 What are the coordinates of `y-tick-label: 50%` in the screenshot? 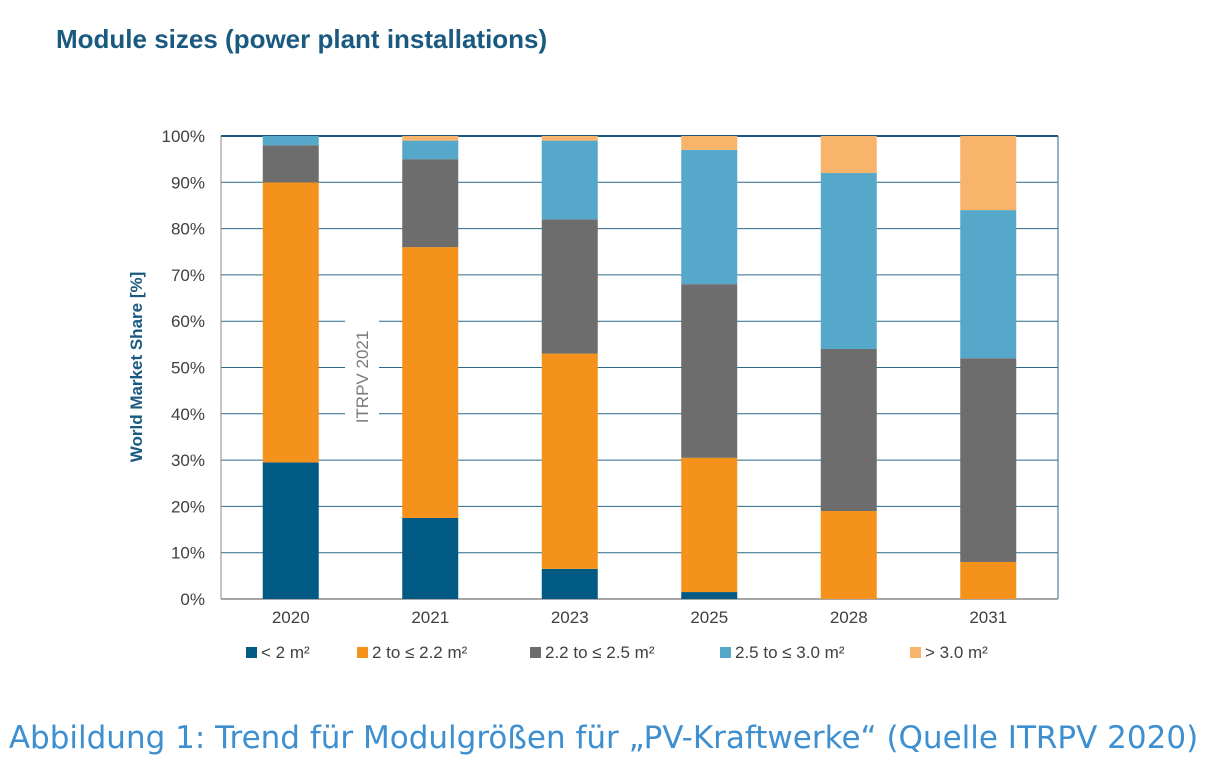 It's located at (188, 368).